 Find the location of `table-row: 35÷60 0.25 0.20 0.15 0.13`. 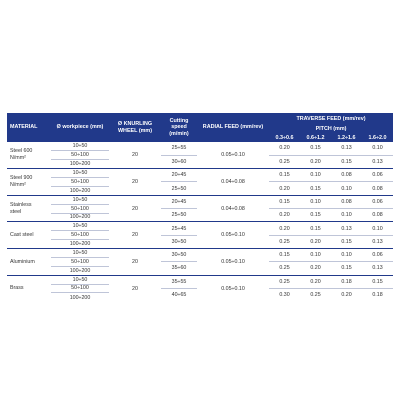

table-row: 35÷60 0.25 0.20 0.15 0.13 is located at coordinates (200, 266).